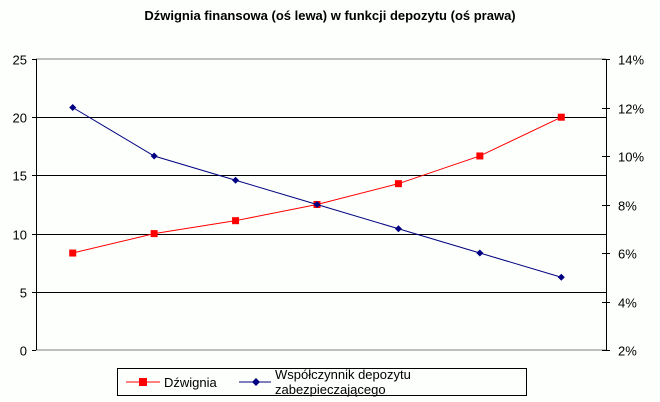  Describe the element at coordinates (627, 206) in the screenshot. I see `right-axis-tick-label: 8%` at that location.